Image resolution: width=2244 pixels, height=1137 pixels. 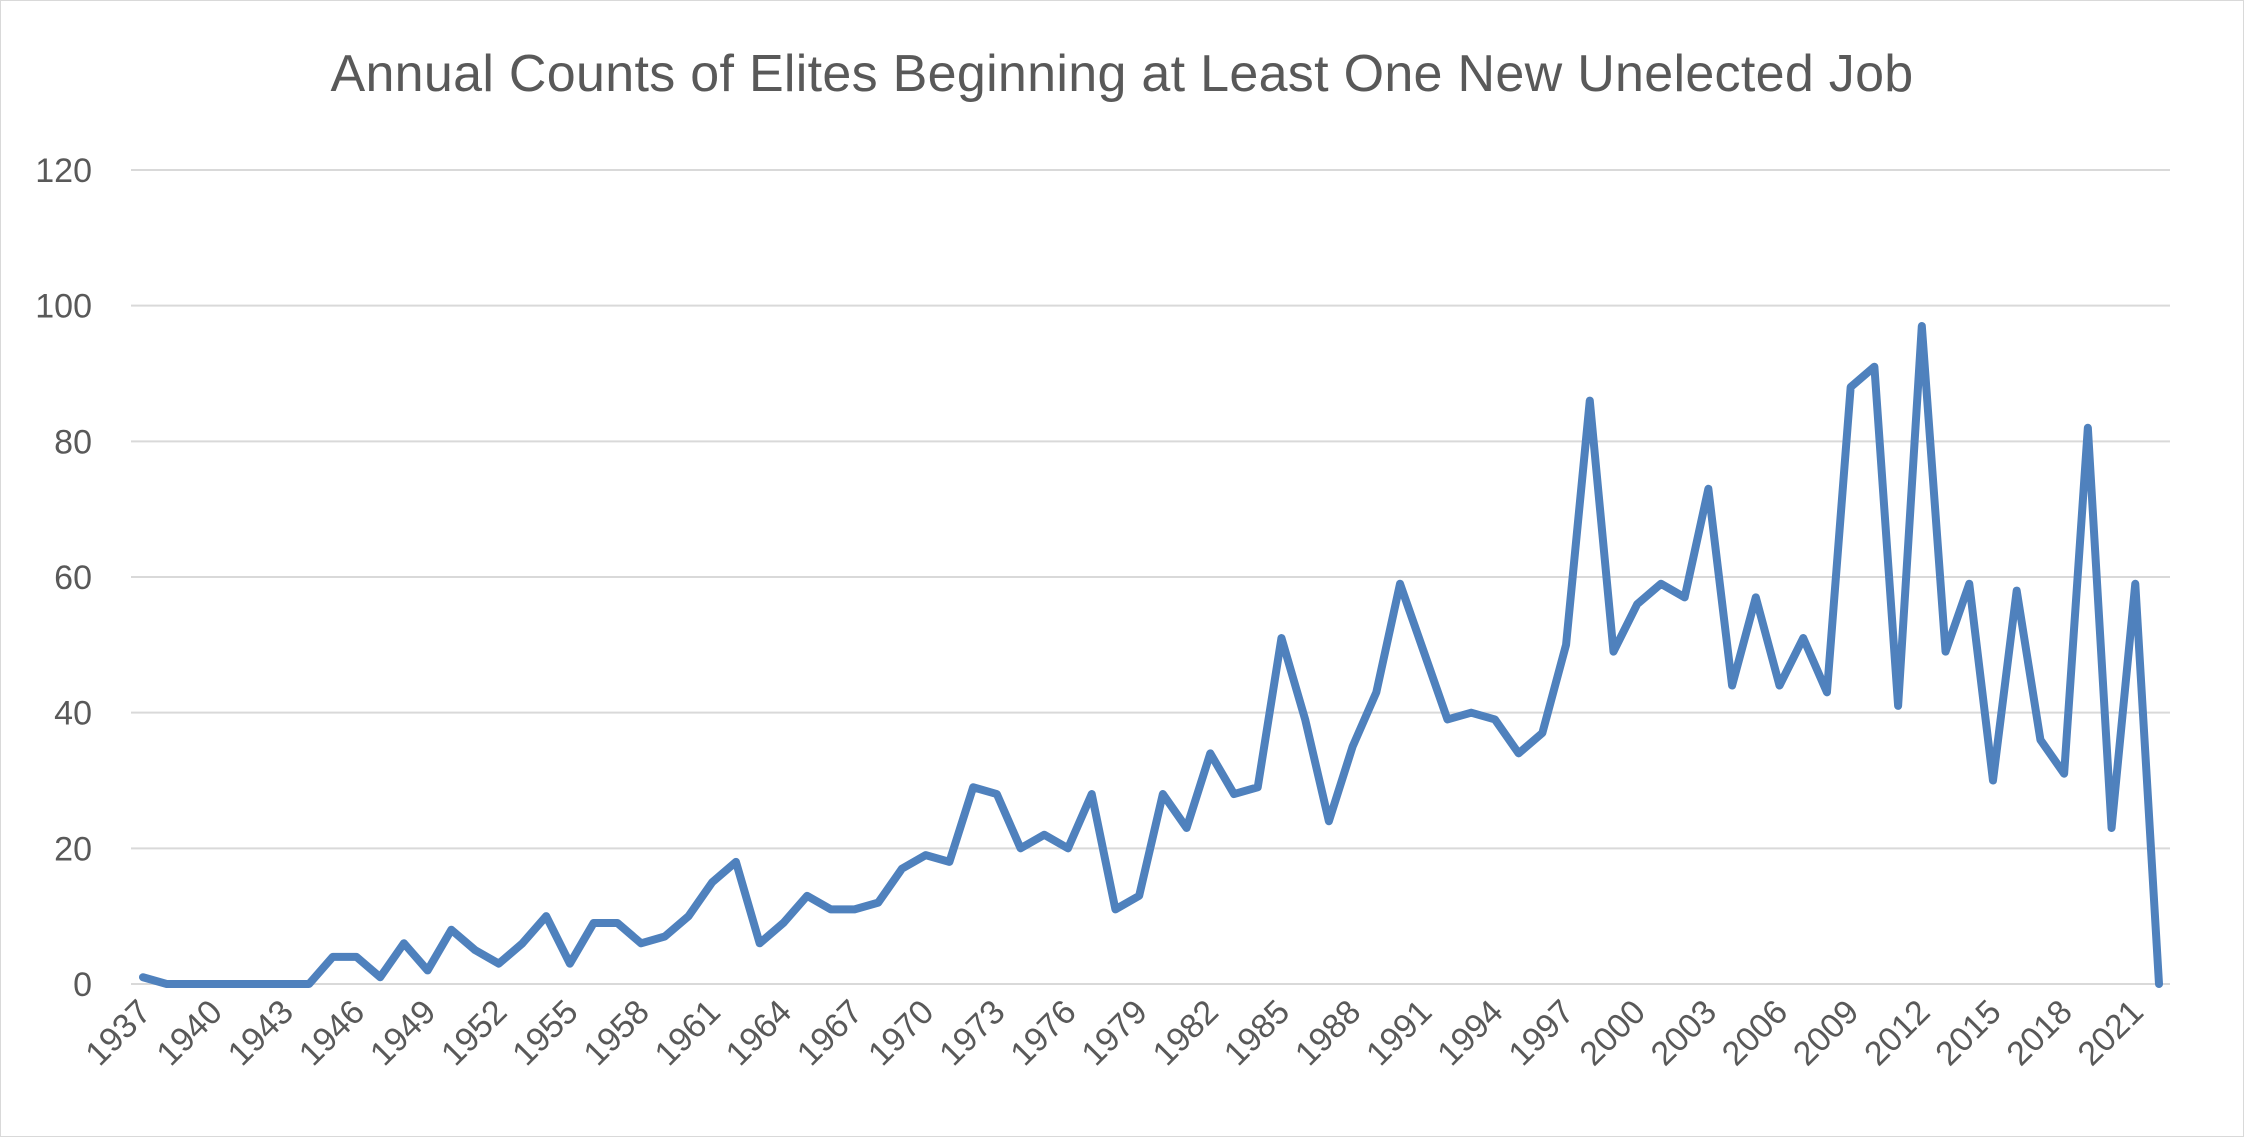 I want to click on x-tick-label: 1955, so click(x=545, y=1033).